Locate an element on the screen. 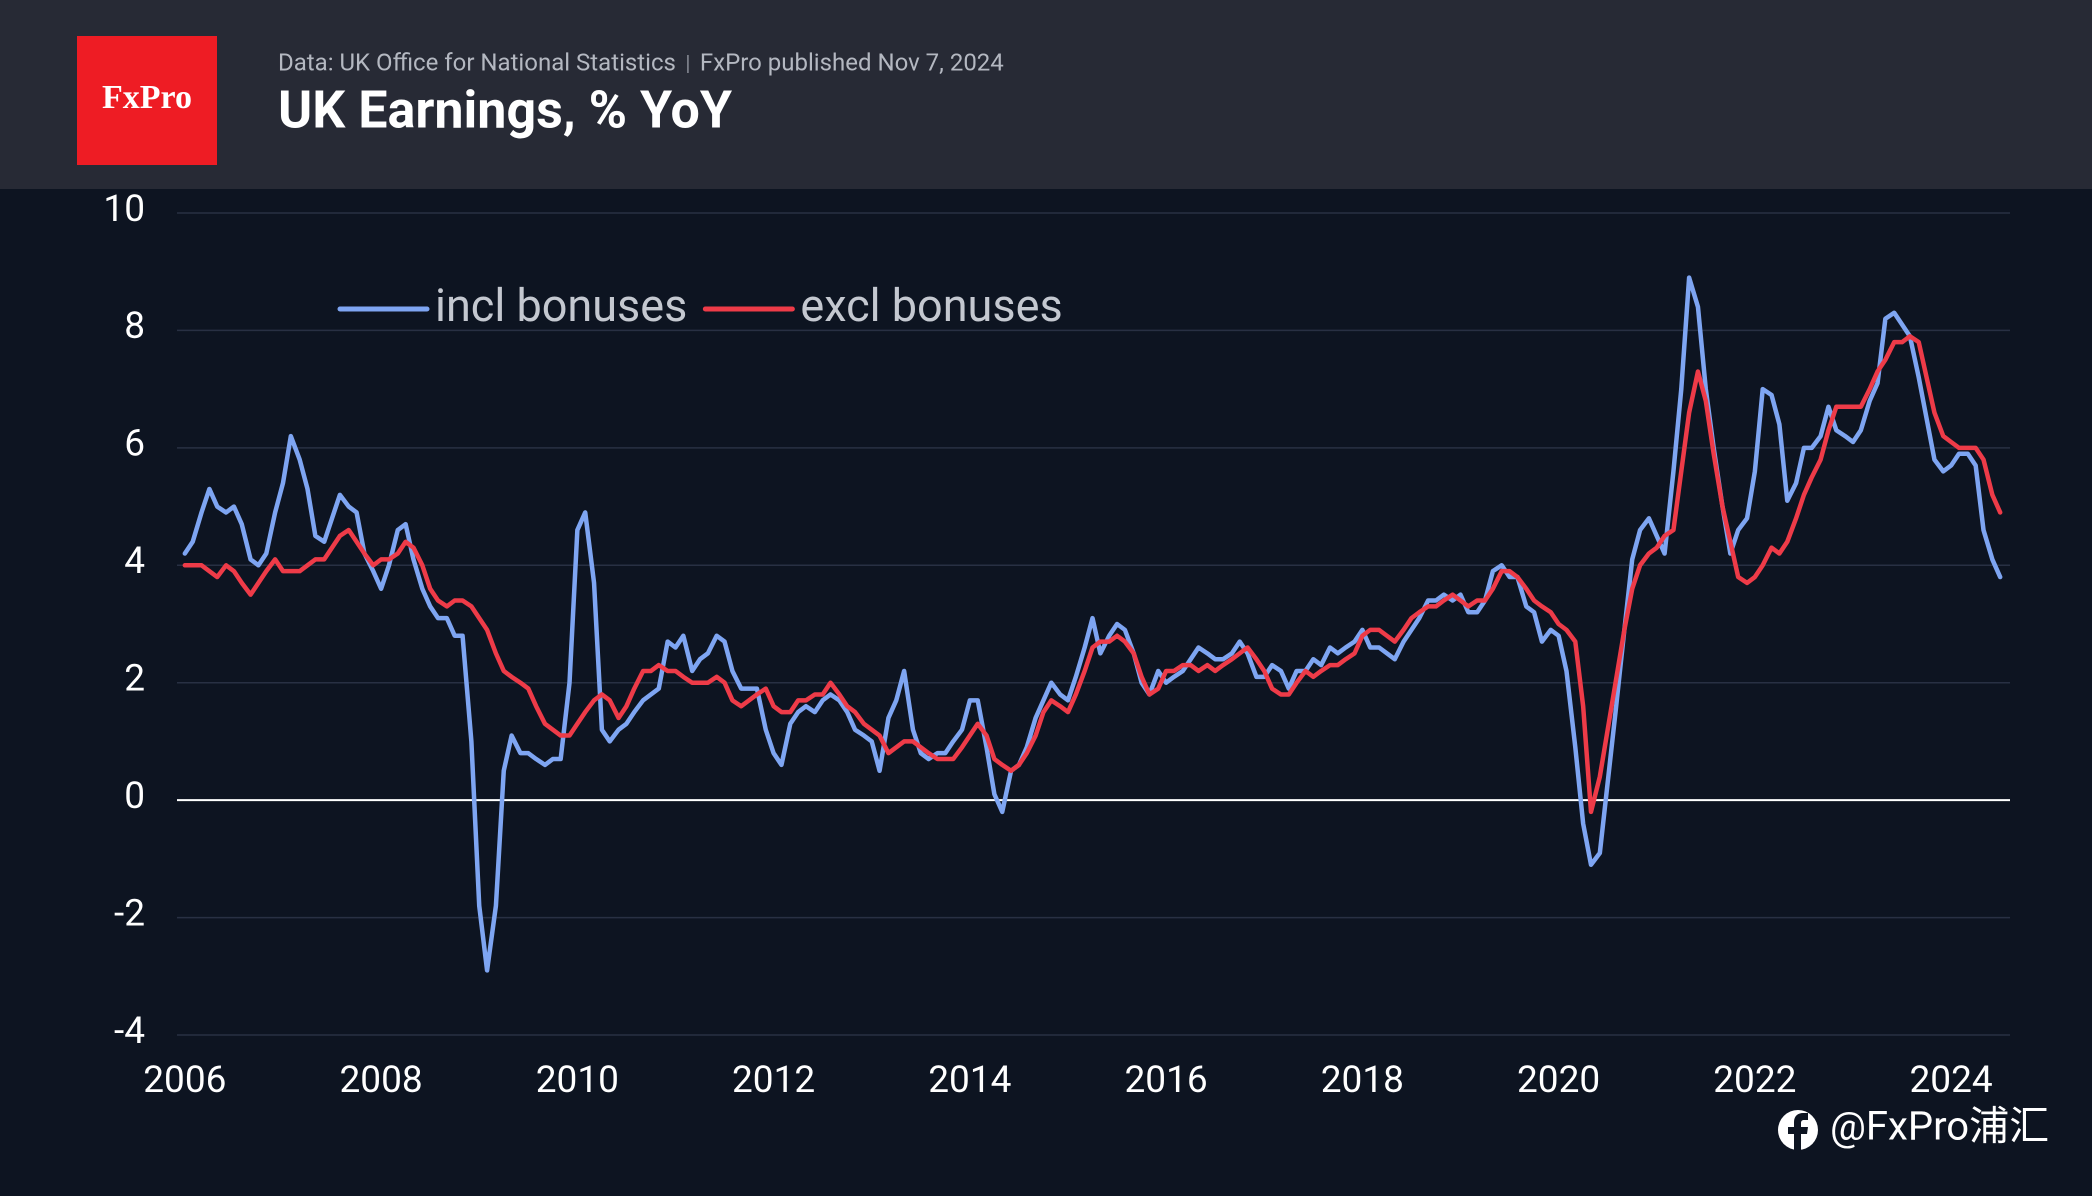  x-tick-label: 2016 is located at coordinates (1166, 1080).